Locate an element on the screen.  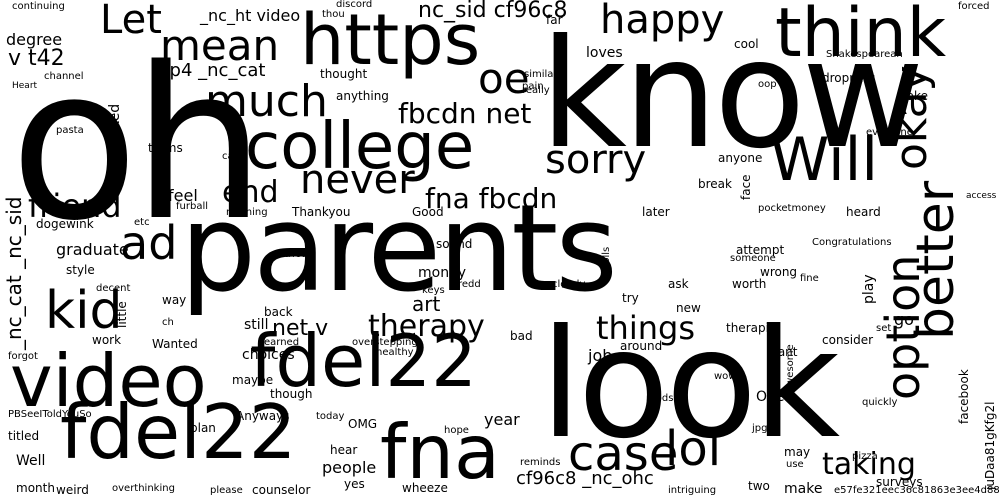
word: ch is located at coordinates (168, 322).